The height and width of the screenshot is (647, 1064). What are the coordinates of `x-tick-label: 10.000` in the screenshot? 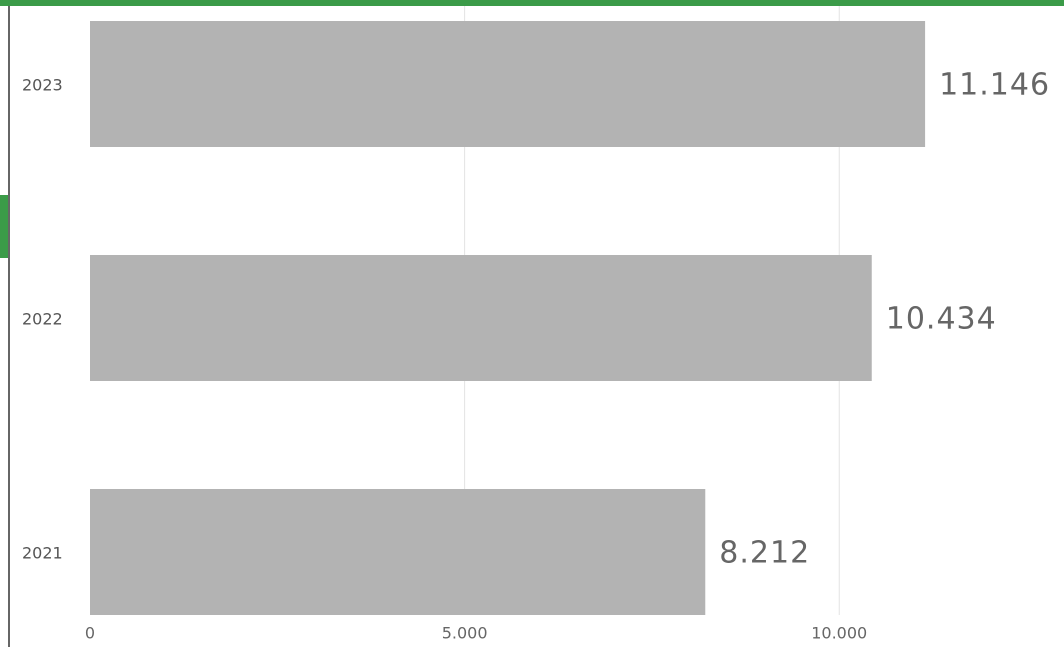 It's located at (839, 633).